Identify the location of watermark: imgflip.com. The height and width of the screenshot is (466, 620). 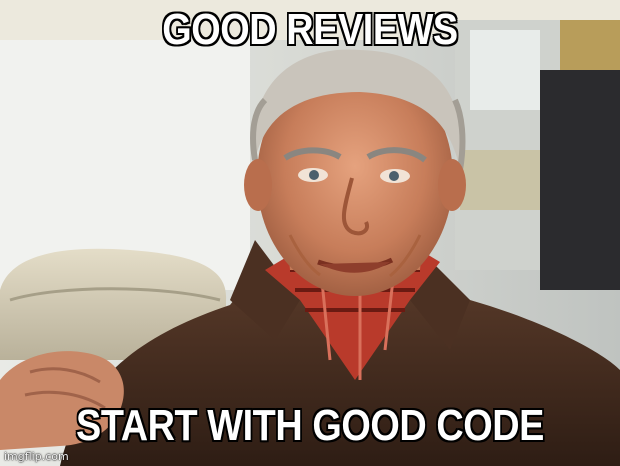
(36, 456).